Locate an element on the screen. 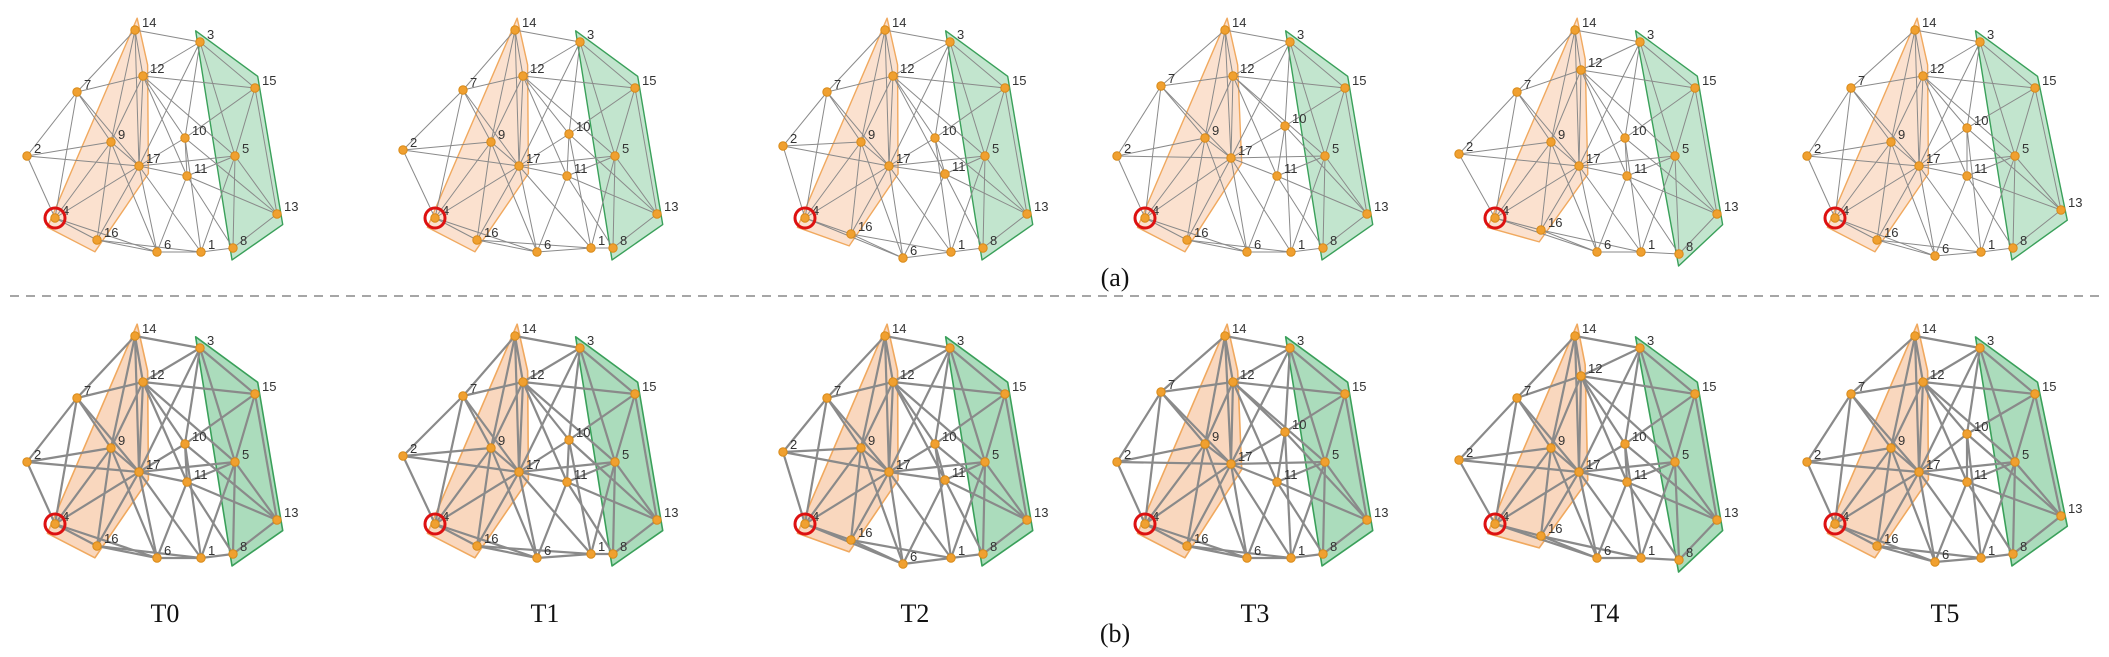 Image resolution: width=2109 pixels, height=657 pixels. group-orange-hull is located at coordinates (847, 132).